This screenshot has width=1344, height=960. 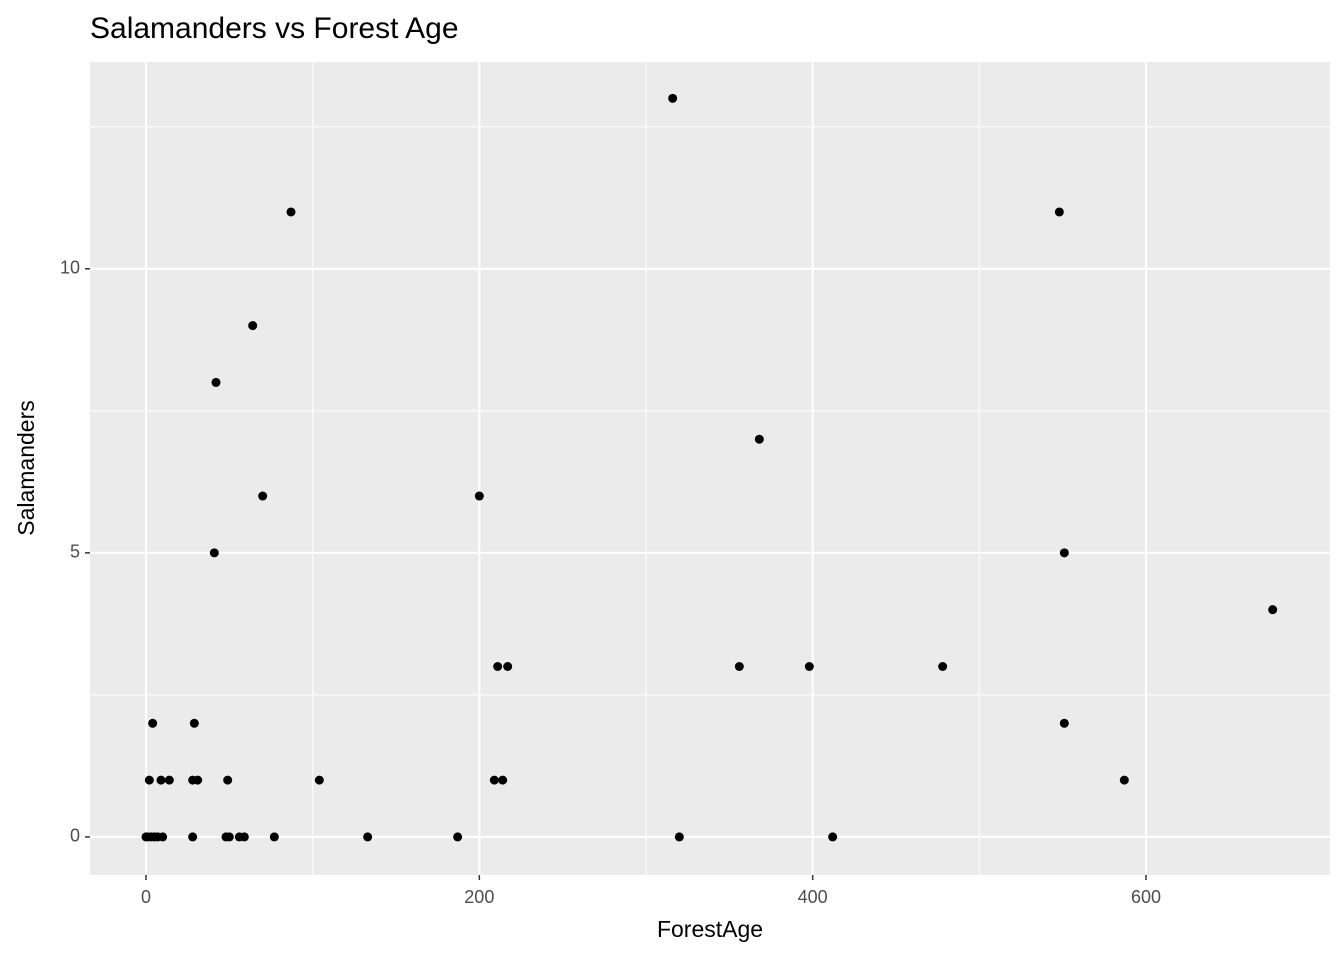 What do you see at coordinates (710, 929) in the screenshot?
I see `x-axis-title: ForestAge` at bounding box center [710, 929].